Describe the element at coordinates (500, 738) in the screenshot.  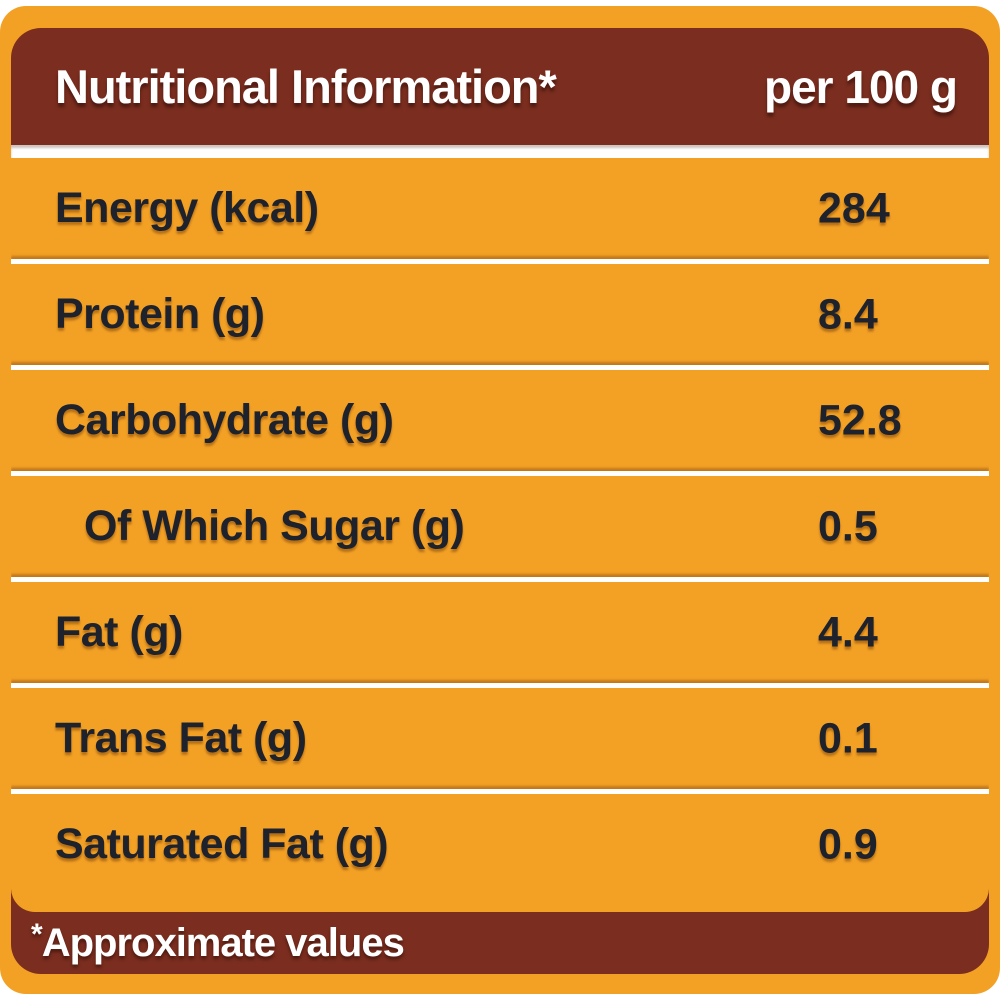
I see `nutrient-row-trans-fat: Trans Fat (g) 0.1` at that location.